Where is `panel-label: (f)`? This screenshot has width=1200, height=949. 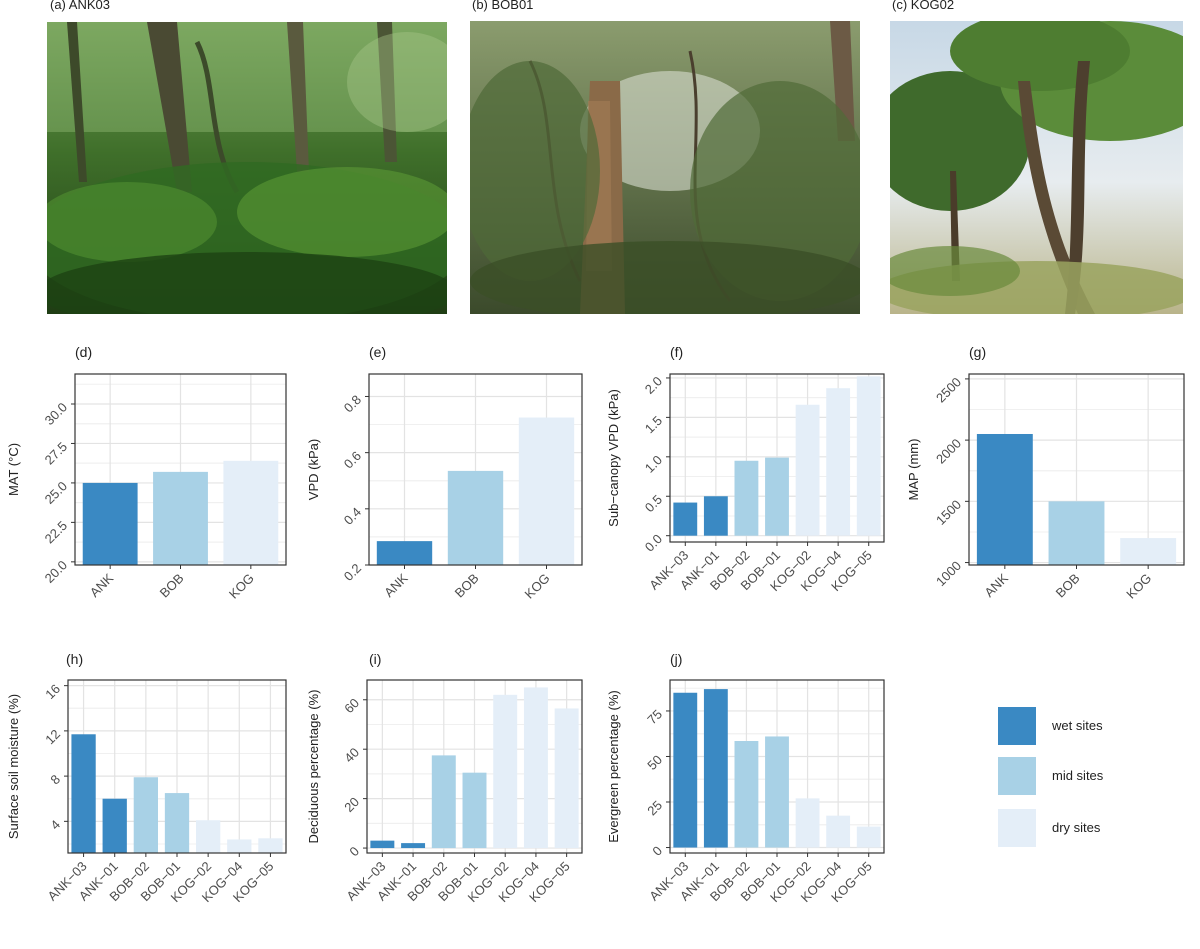 panel-label: (f) is located at coordinates (676, 352).